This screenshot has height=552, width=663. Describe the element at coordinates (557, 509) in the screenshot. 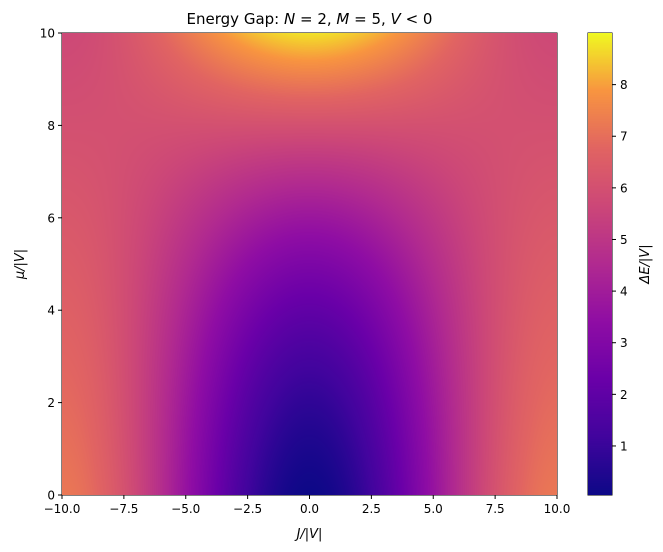

I see `x-tick-label: 10.0` at that location.